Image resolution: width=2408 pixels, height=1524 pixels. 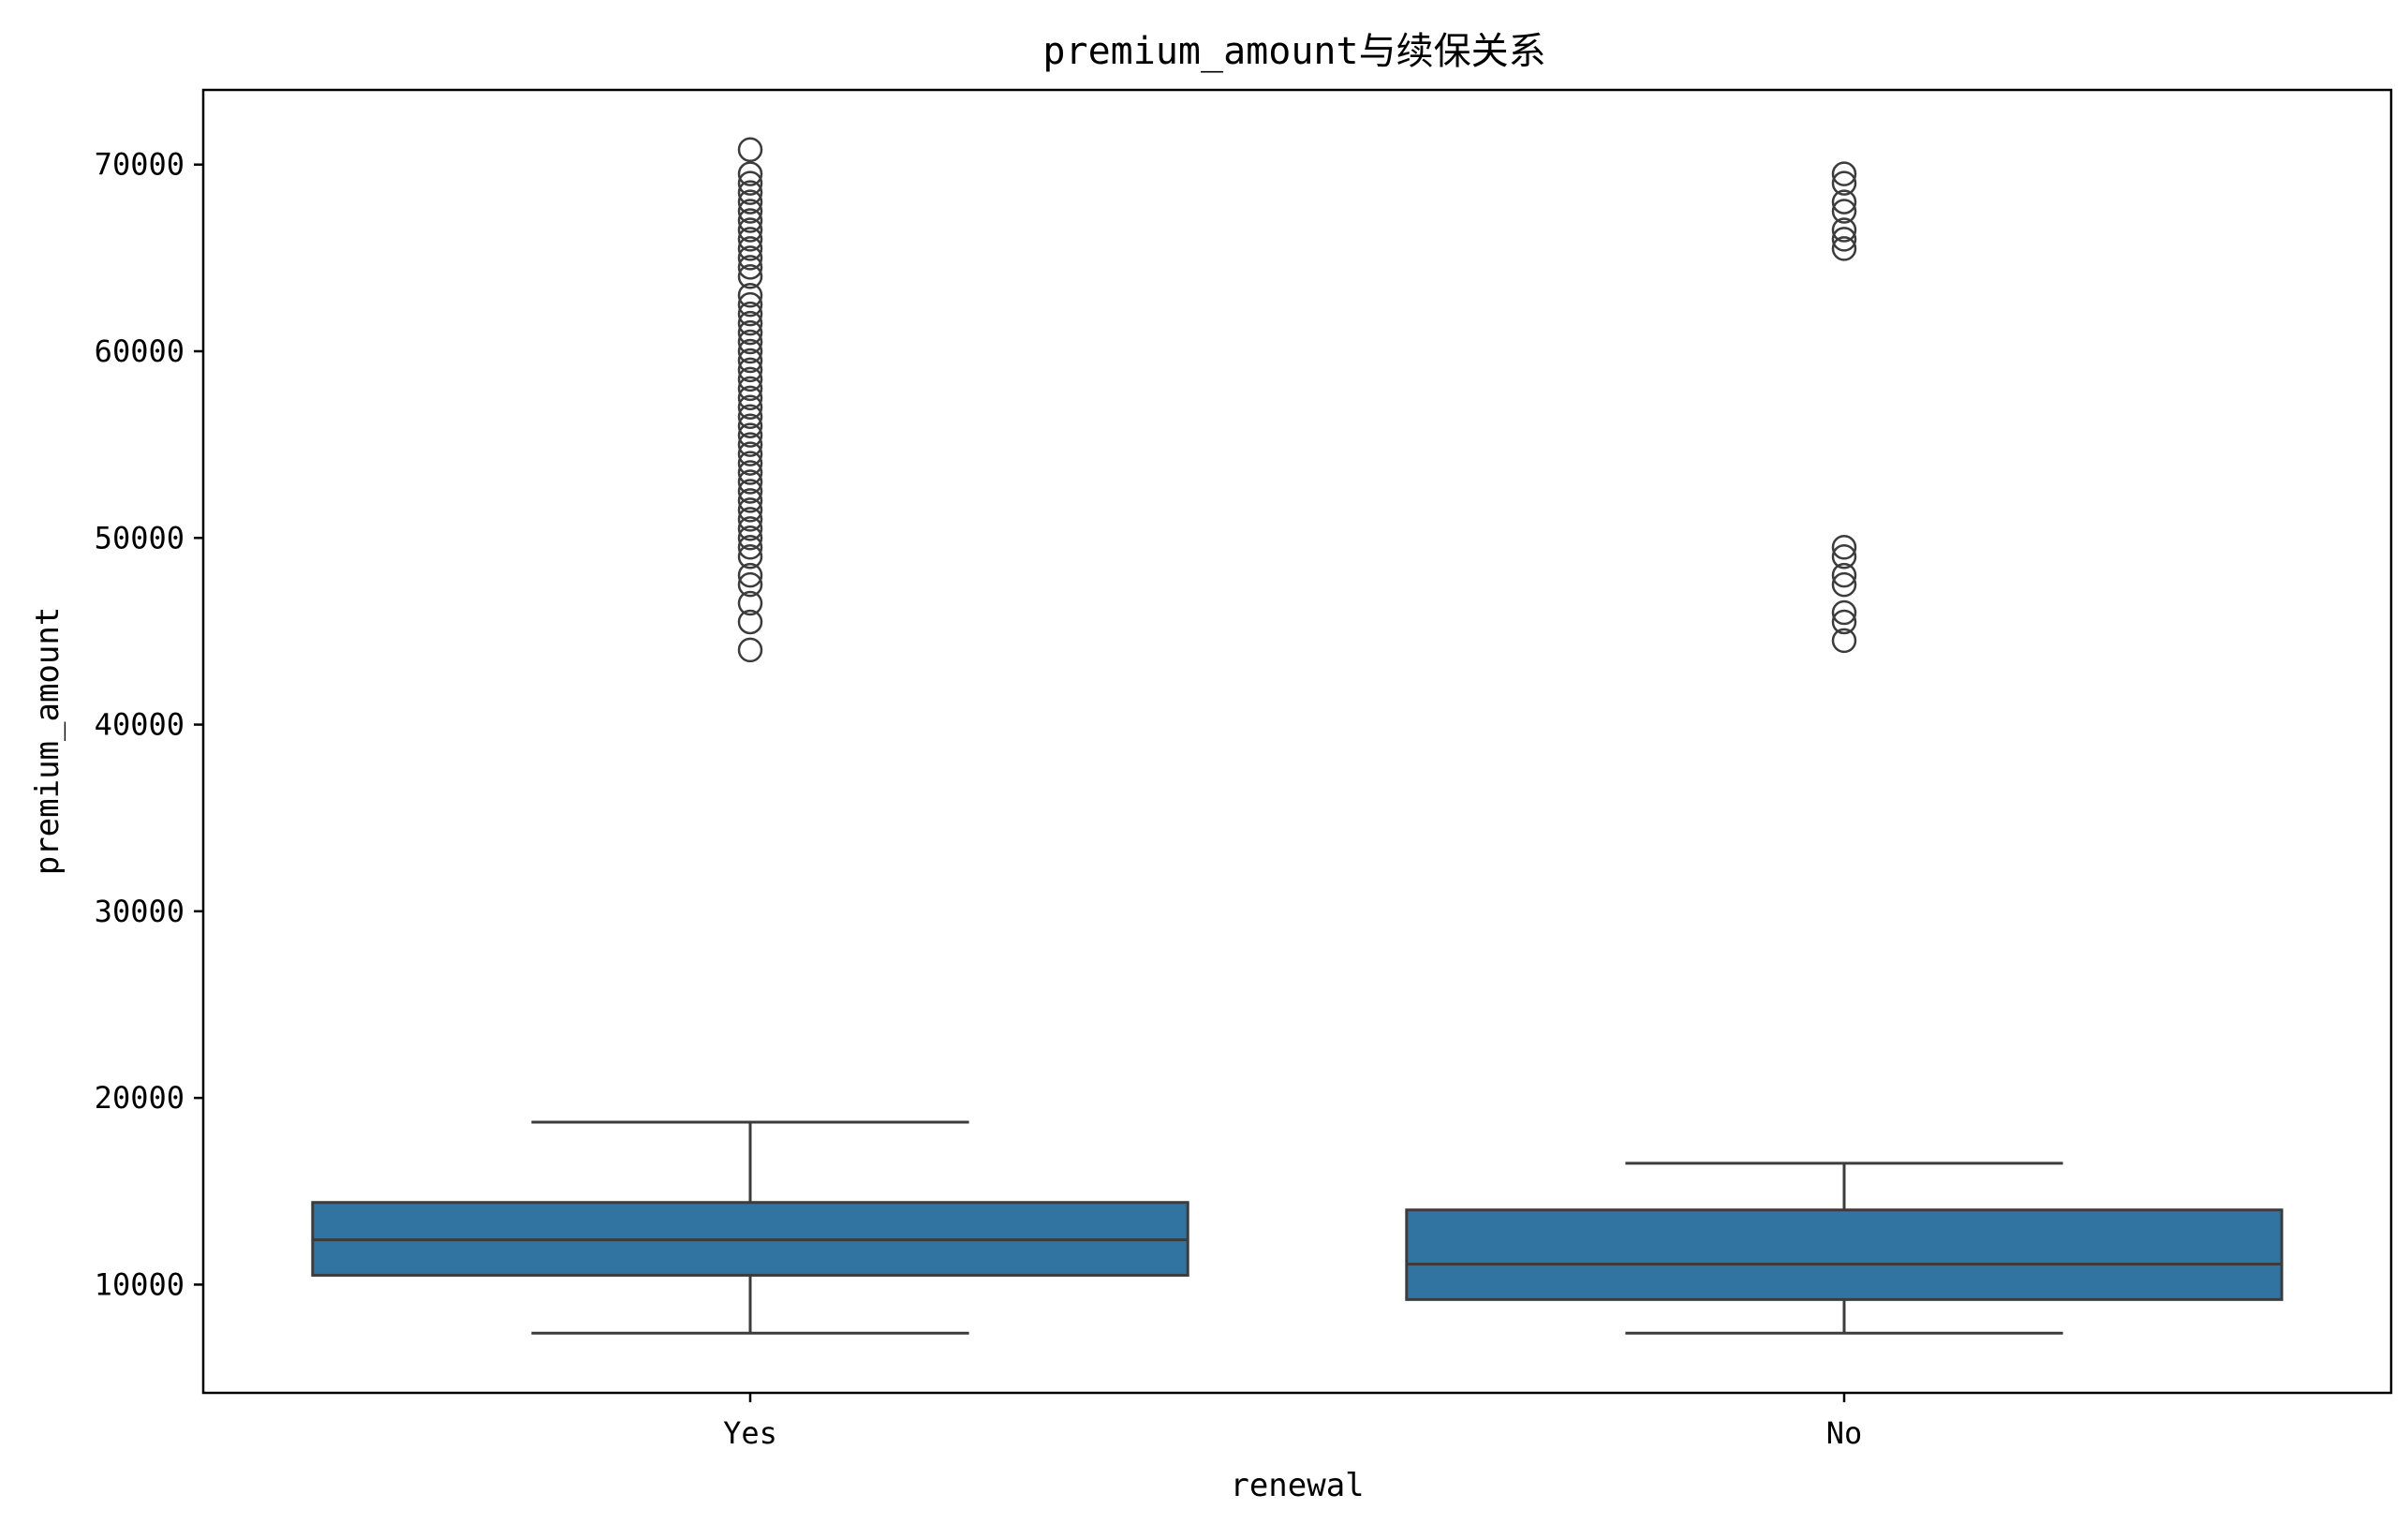 I want to click on x-tick-label: No, so click(x=1844, y=1433).